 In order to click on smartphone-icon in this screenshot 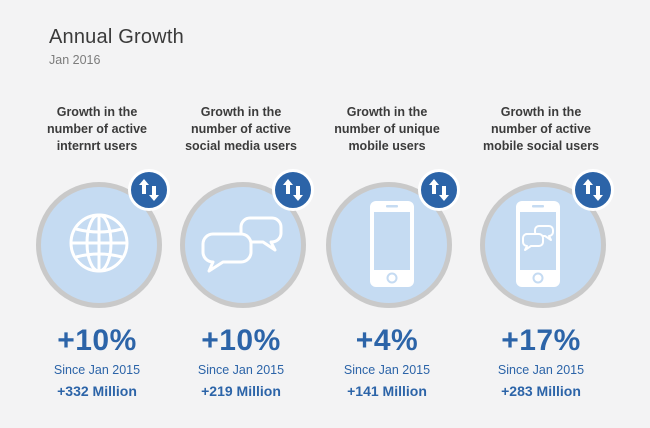, I will do `click(392, 244)`.